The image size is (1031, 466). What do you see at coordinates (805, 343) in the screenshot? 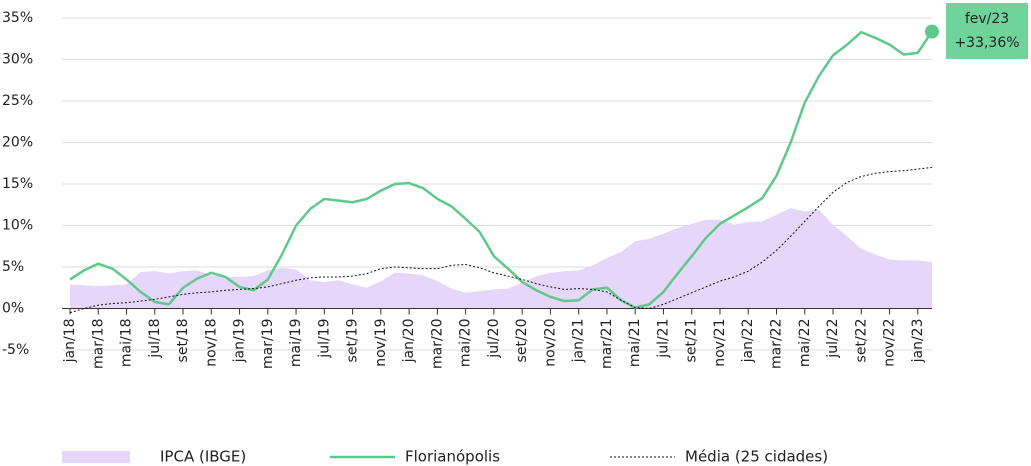
I see `x-tick-label: mai/22` at bounding box center [805, 343].